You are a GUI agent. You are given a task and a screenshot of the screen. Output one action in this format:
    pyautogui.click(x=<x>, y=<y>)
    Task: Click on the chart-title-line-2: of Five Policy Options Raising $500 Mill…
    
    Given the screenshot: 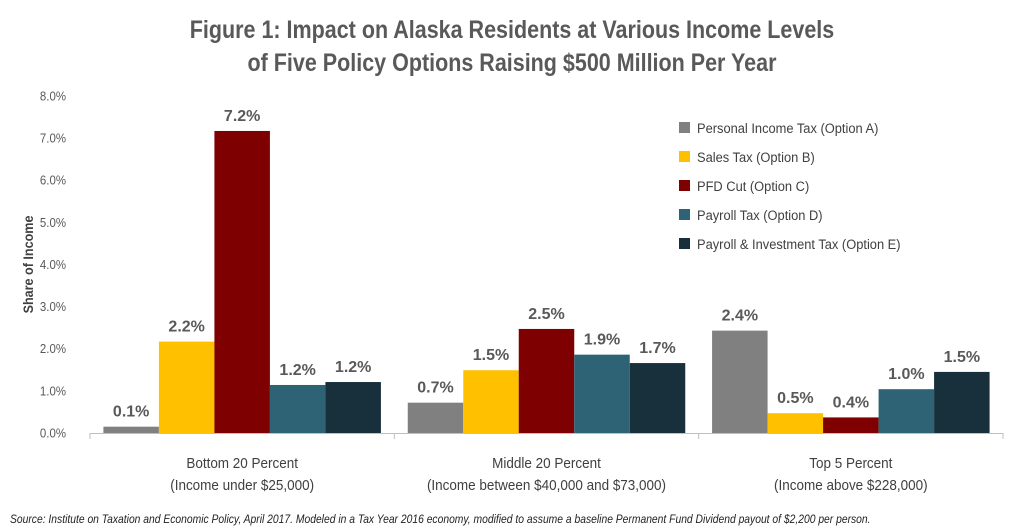 What is the action you would take?
    pyautogui.click(x=512, y=63)
    